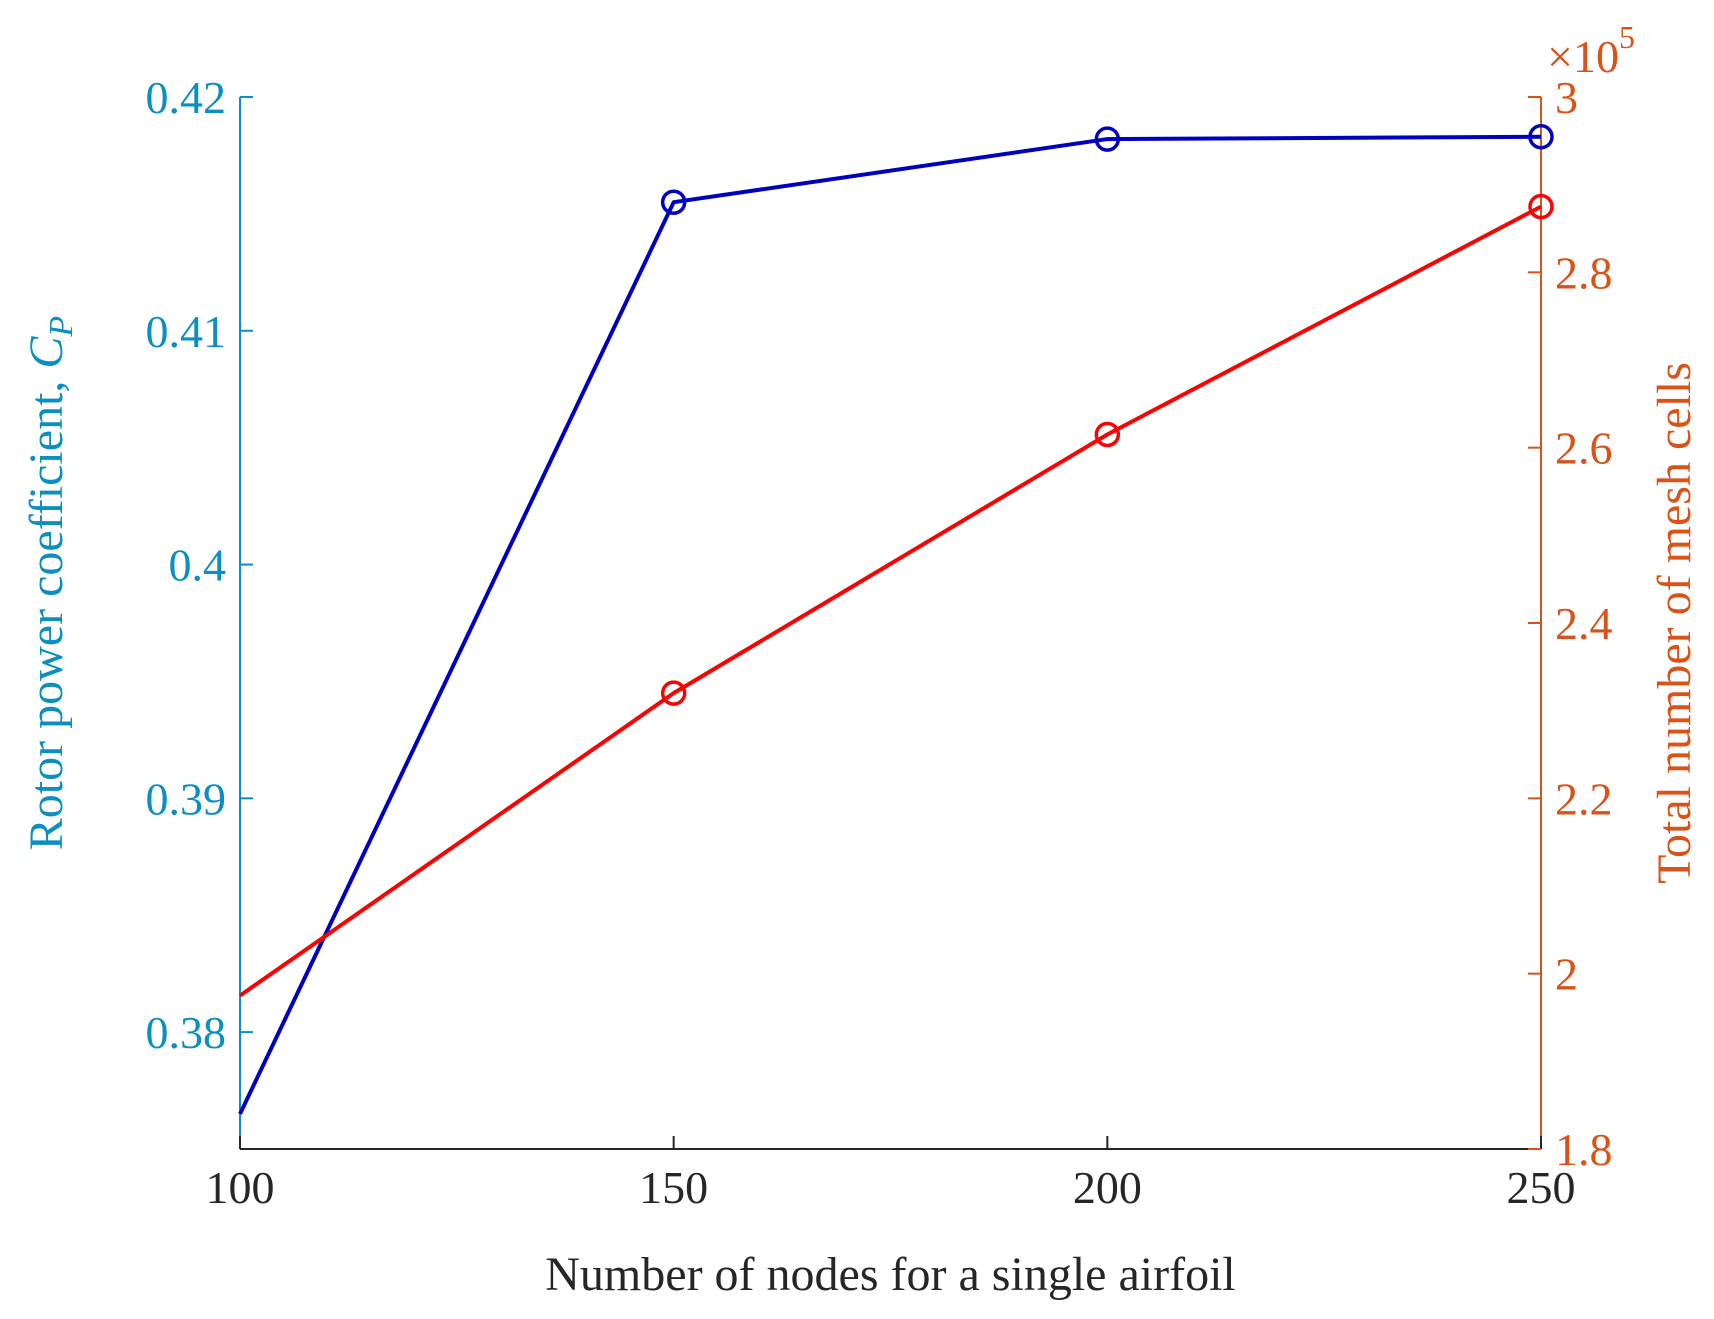 This screenshot has width=1714, height=1319. What do you see at coordinates (1584, 623) in the screenshot?
I see `right-y-tick-label: 2.4` at bounding box center [1584, 623].